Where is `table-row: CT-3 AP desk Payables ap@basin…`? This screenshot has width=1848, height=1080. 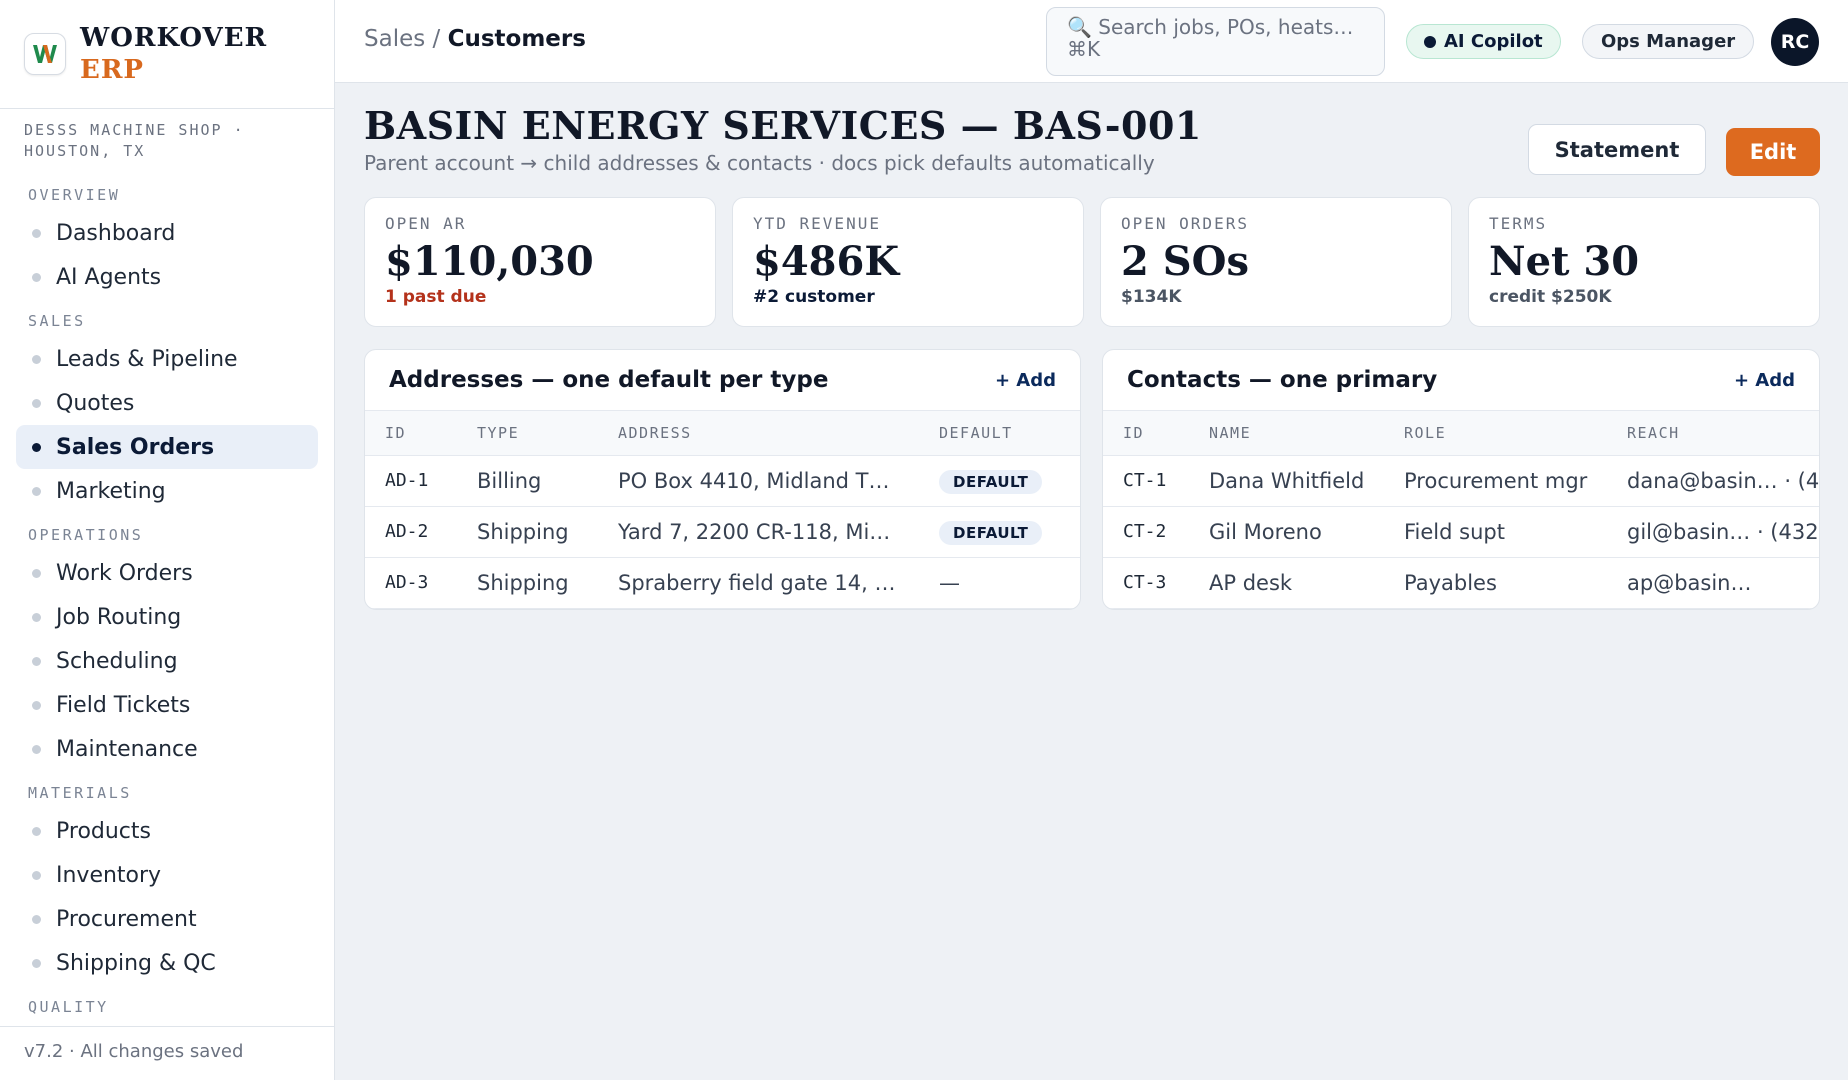 table-row: CT-3 AP desk Payables ap@basin… is located at coordinates (1461, 583).